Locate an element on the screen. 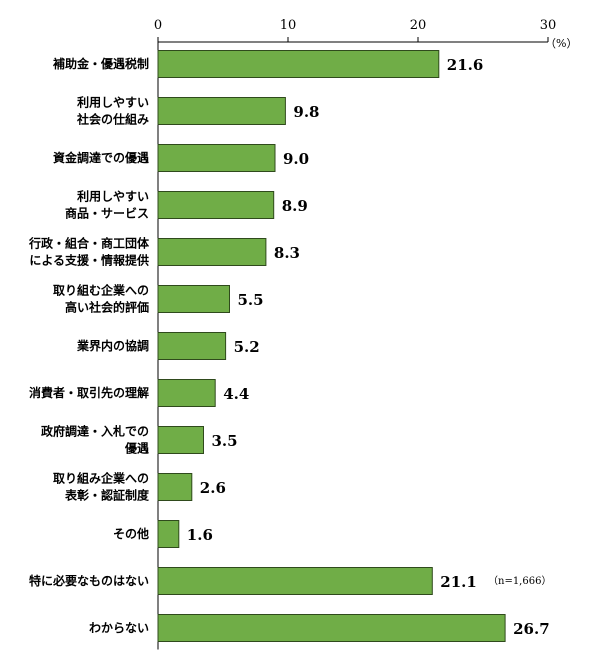  category-label: 消費者・取引先の理解 is located at coordinates (89, 392).